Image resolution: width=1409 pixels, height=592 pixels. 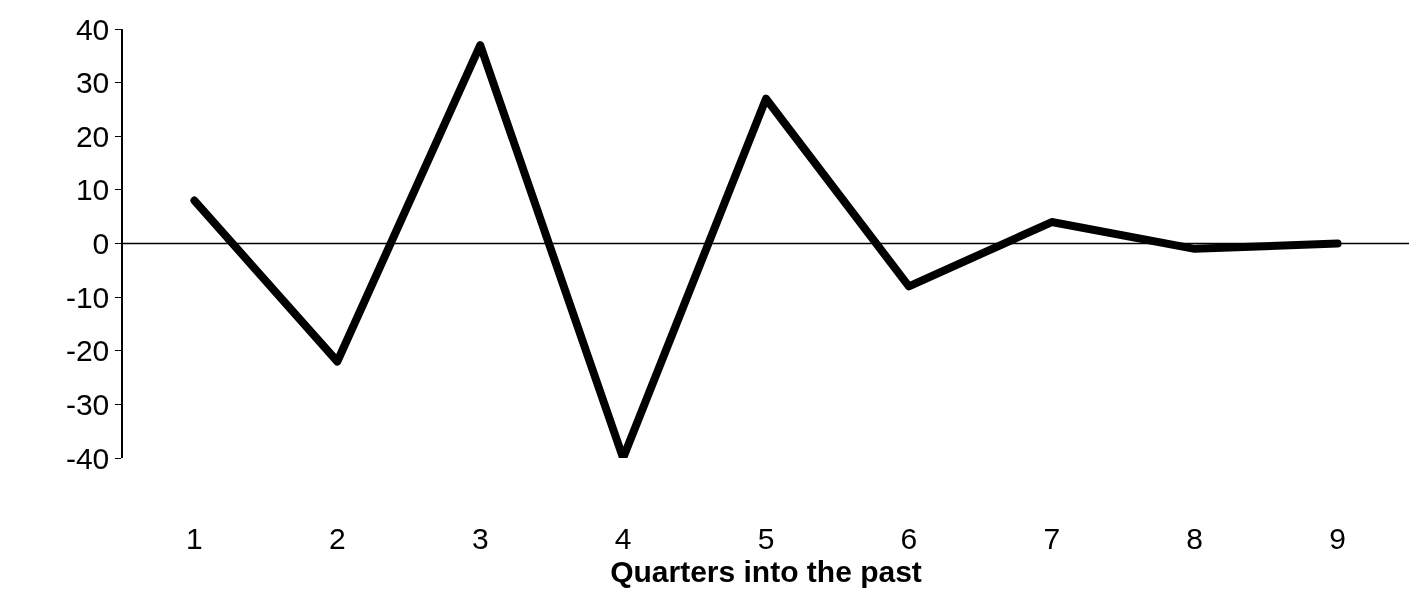 I want to click on x-tick-label: 7, so click(x=1052, y=538).